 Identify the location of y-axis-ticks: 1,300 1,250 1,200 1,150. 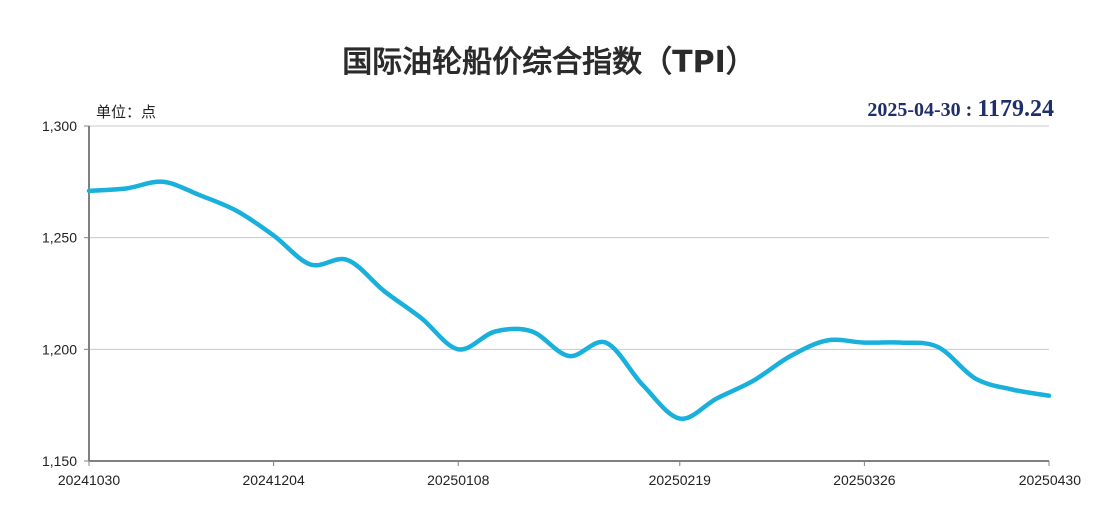
(65, 293).